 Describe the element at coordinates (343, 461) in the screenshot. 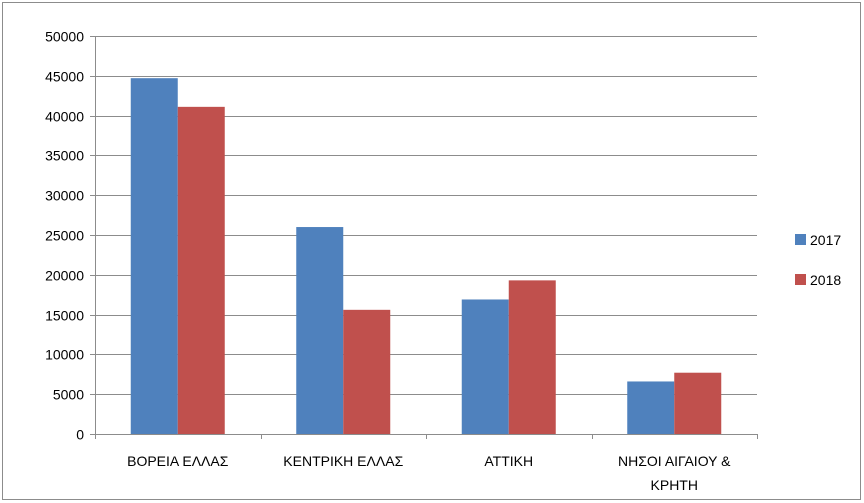

I see `x-tick-label: ΚΕΝΤΡΙΚΗ ΕΛΛΑΣ` at that location.